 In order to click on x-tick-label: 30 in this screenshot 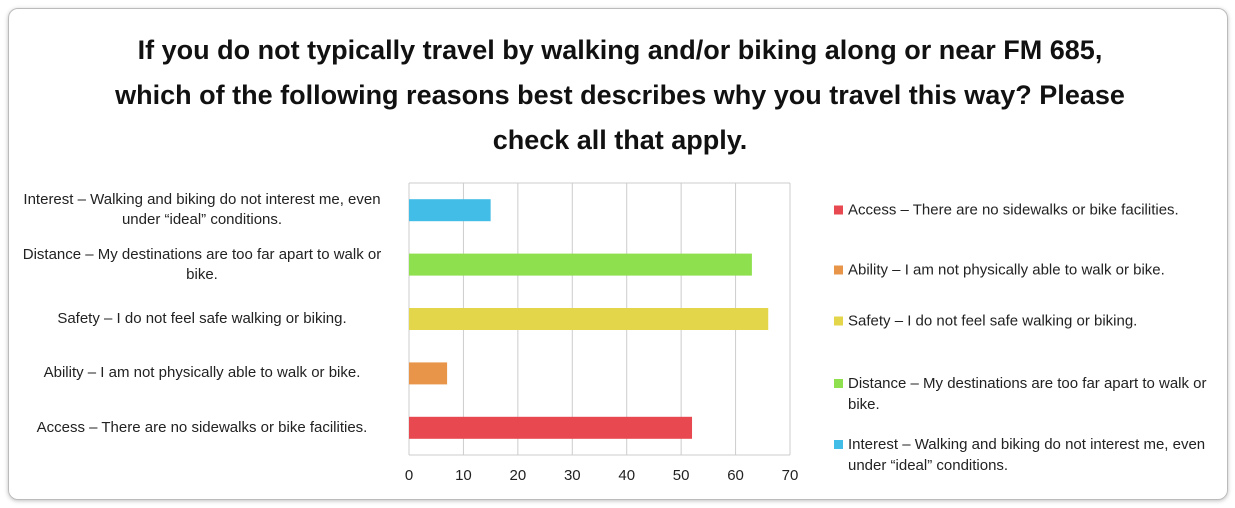, I will do `click(572, 475)`.